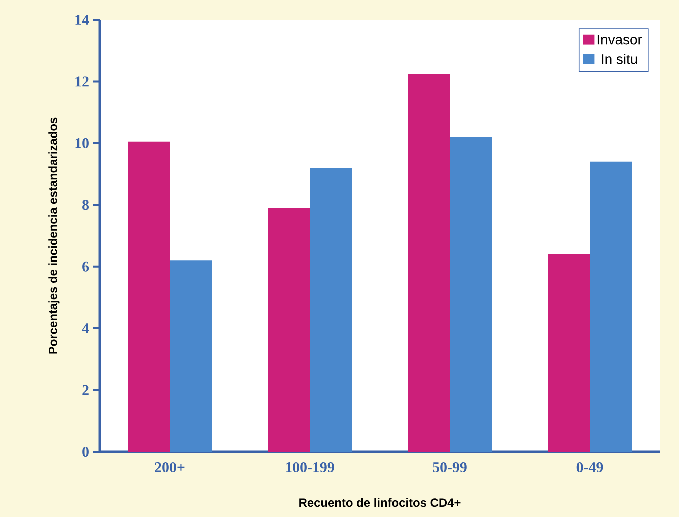 The image size is (679, 517). What do you see at coordinates (450, 467) in the screenshot?
I see `x-tick-label: 50-99` at bounding box center [450, 467].